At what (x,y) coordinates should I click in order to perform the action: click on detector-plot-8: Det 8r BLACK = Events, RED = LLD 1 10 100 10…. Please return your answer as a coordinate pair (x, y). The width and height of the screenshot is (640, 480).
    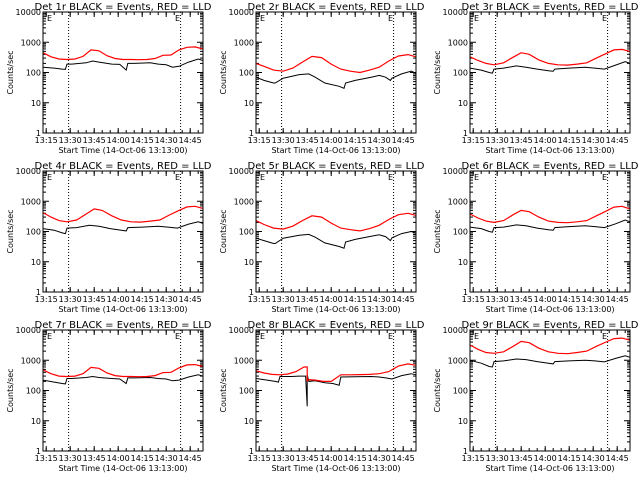
    Looking at the image, I should click on (322, 396).